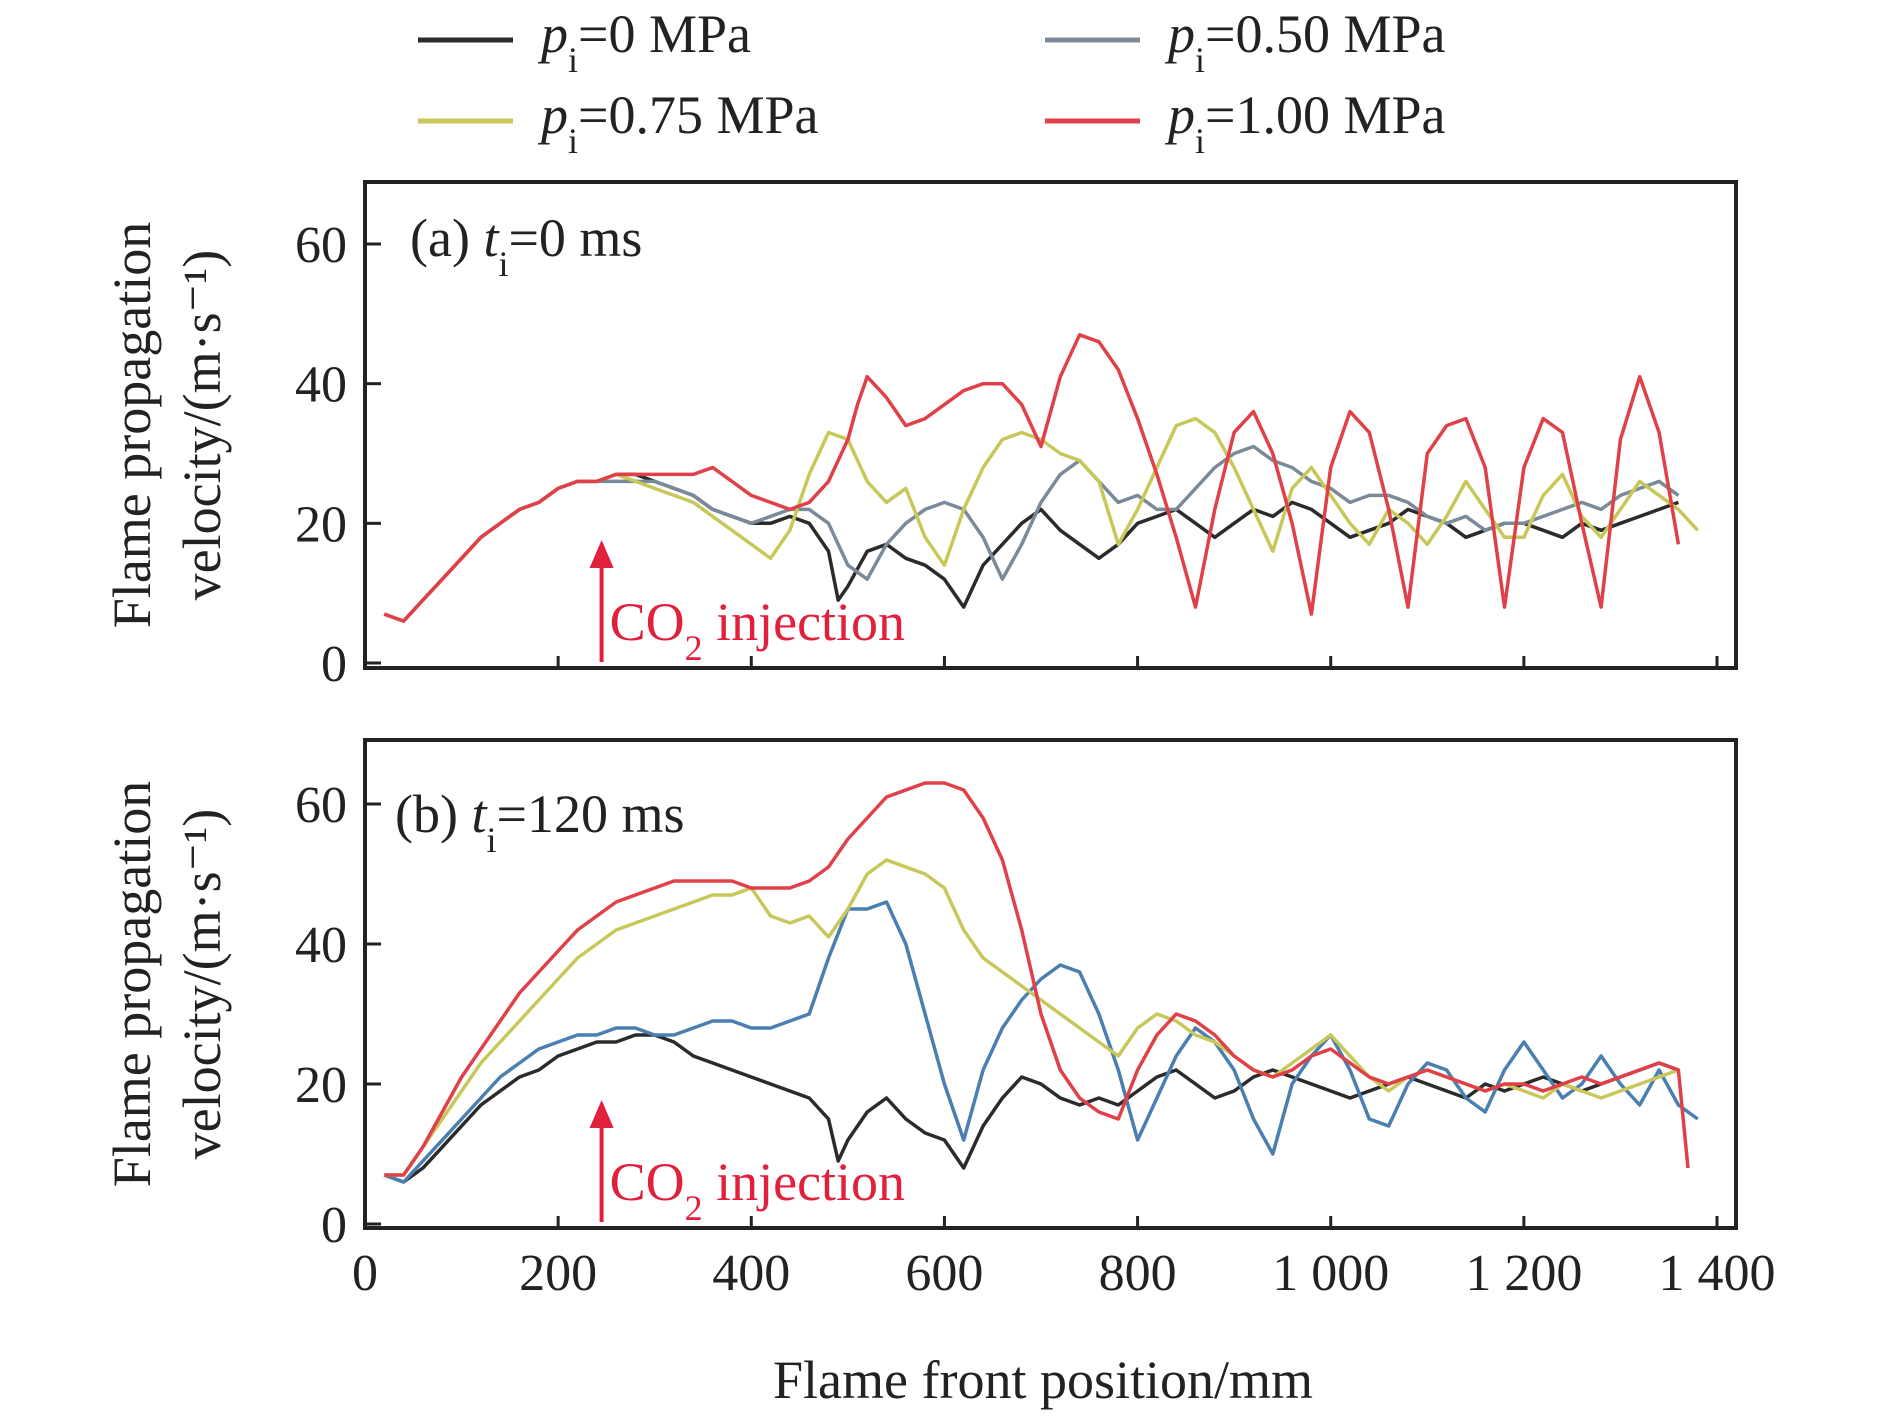  What do you see at coordinates (1523, 1273) in the screenshot?
I see `x-tick-label: 1 200` at bounding box center [1523, 1273].